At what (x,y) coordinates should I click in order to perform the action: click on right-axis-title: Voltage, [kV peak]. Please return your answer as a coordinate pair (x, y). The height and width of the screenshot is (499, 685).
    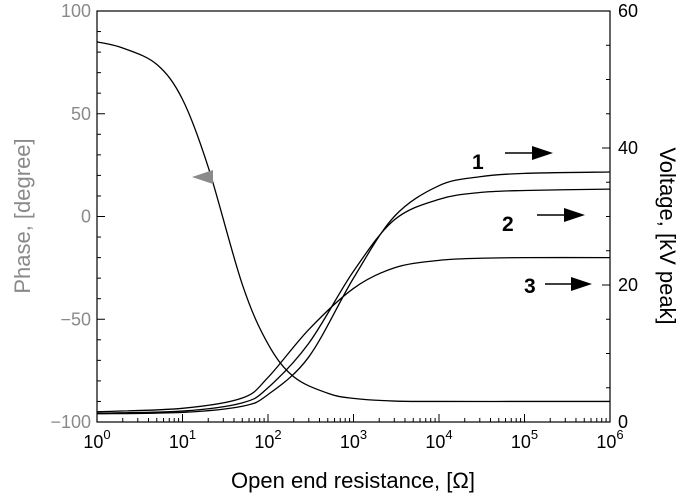
    Looking at the image, I should click on (667, 235).